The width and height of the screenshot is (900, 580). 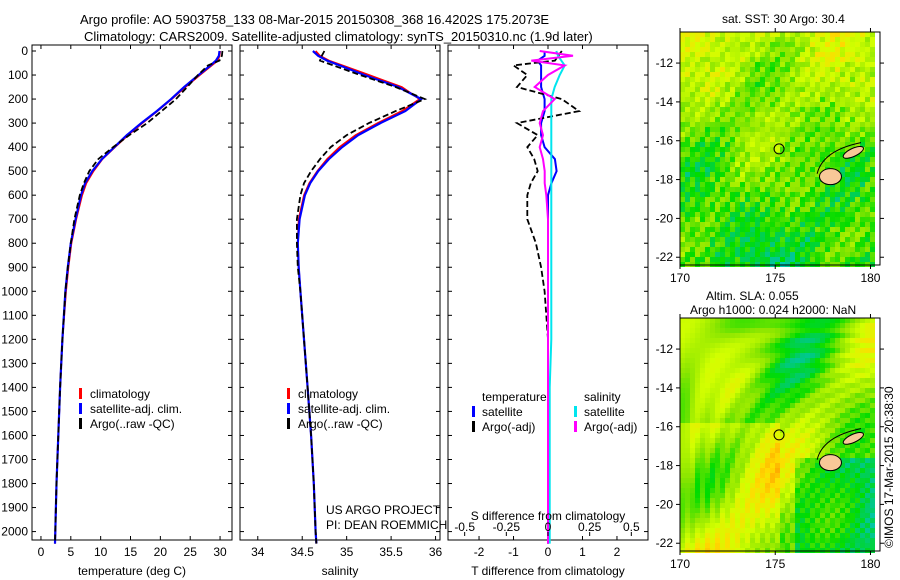 What do you see at coordinates (80, 408) in the screenshot?
I see `legend-swatch` at bounding box center [80, 408].